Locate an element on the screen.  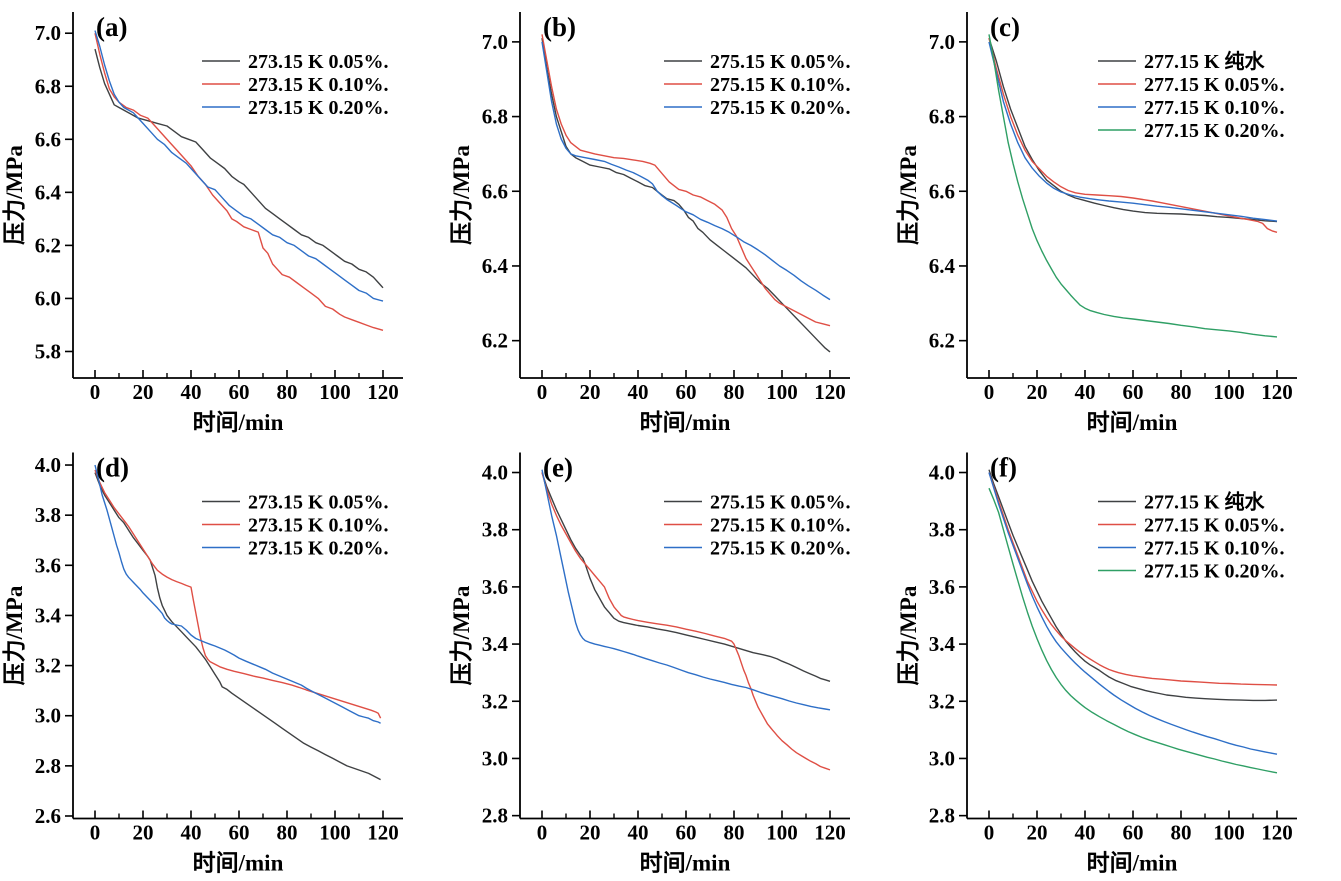
series-line-277-15-K- is located at coordinates (1133, 585).